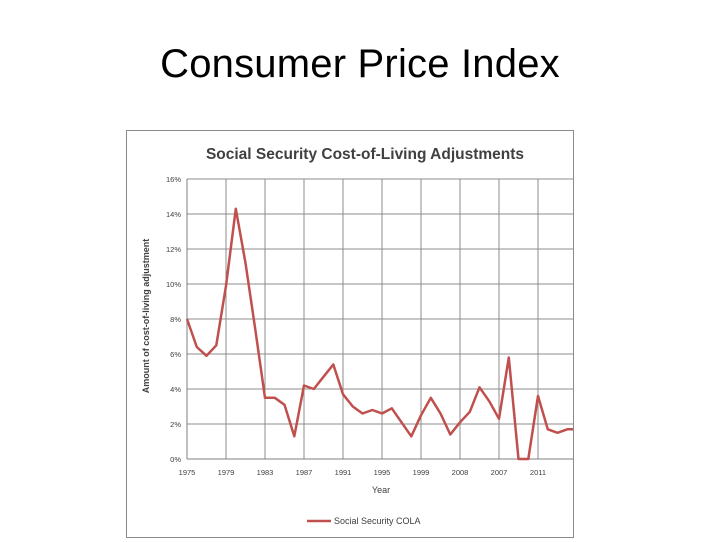 This screenshot has width=720, height=542. I want to click on slide-title: Consumer Price Index, so click(360, 64).